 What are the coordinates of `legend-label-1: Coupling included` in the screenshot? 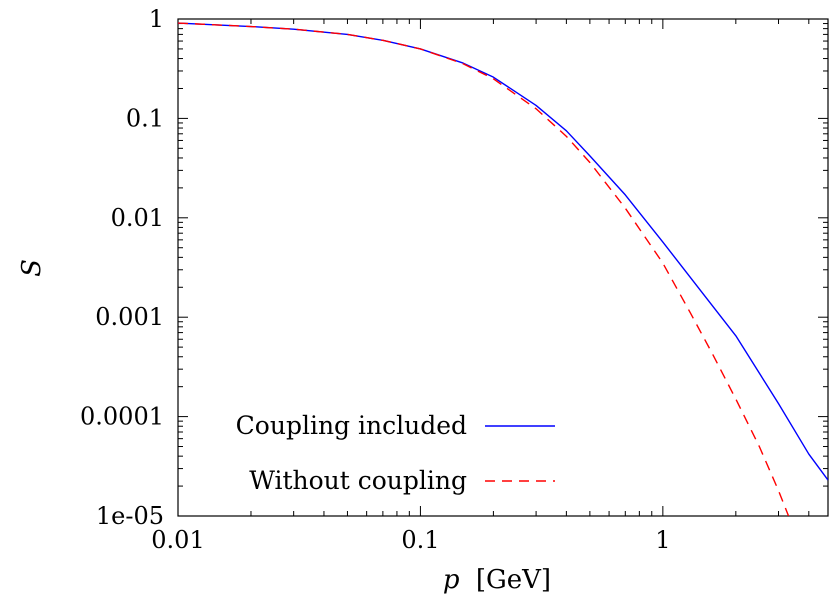 It's located at (351, 425).